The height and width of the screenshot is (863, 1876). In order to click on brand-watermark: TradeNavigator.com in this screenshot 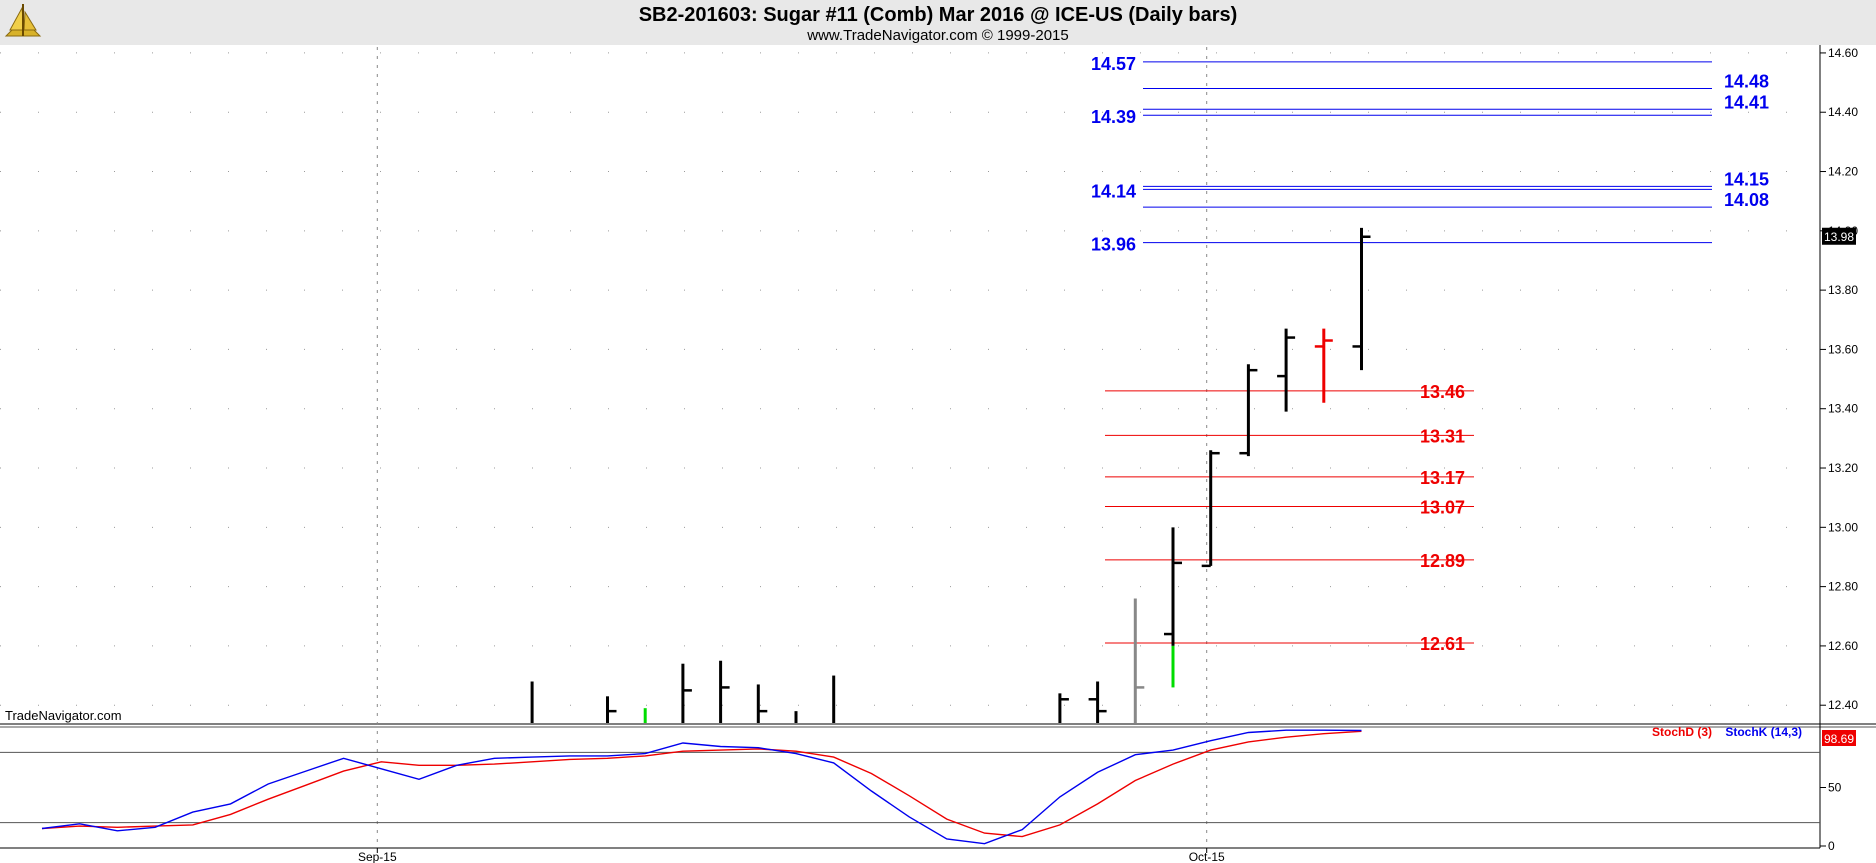, I will do `click(63, 715)`.